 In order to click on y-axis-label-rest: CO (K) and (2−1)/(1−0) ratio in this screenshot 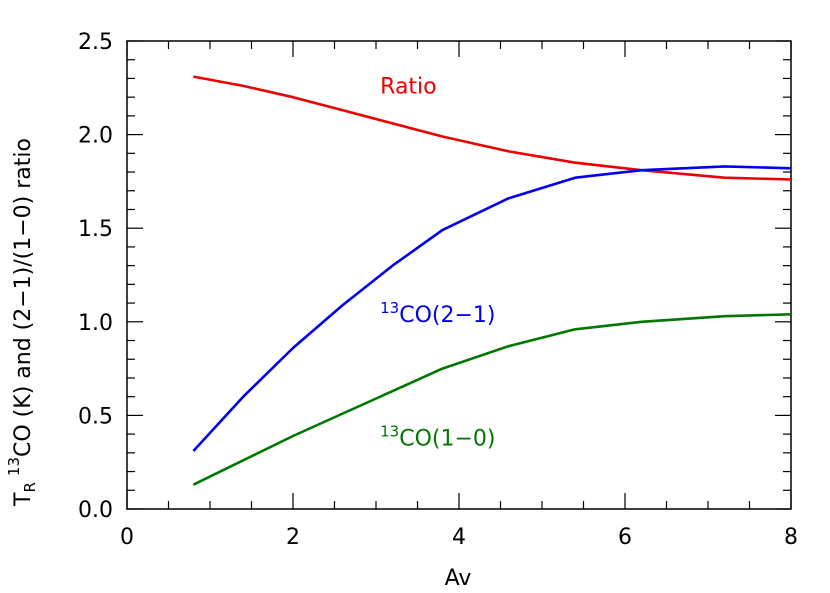, I will do `click(23, 297)`.